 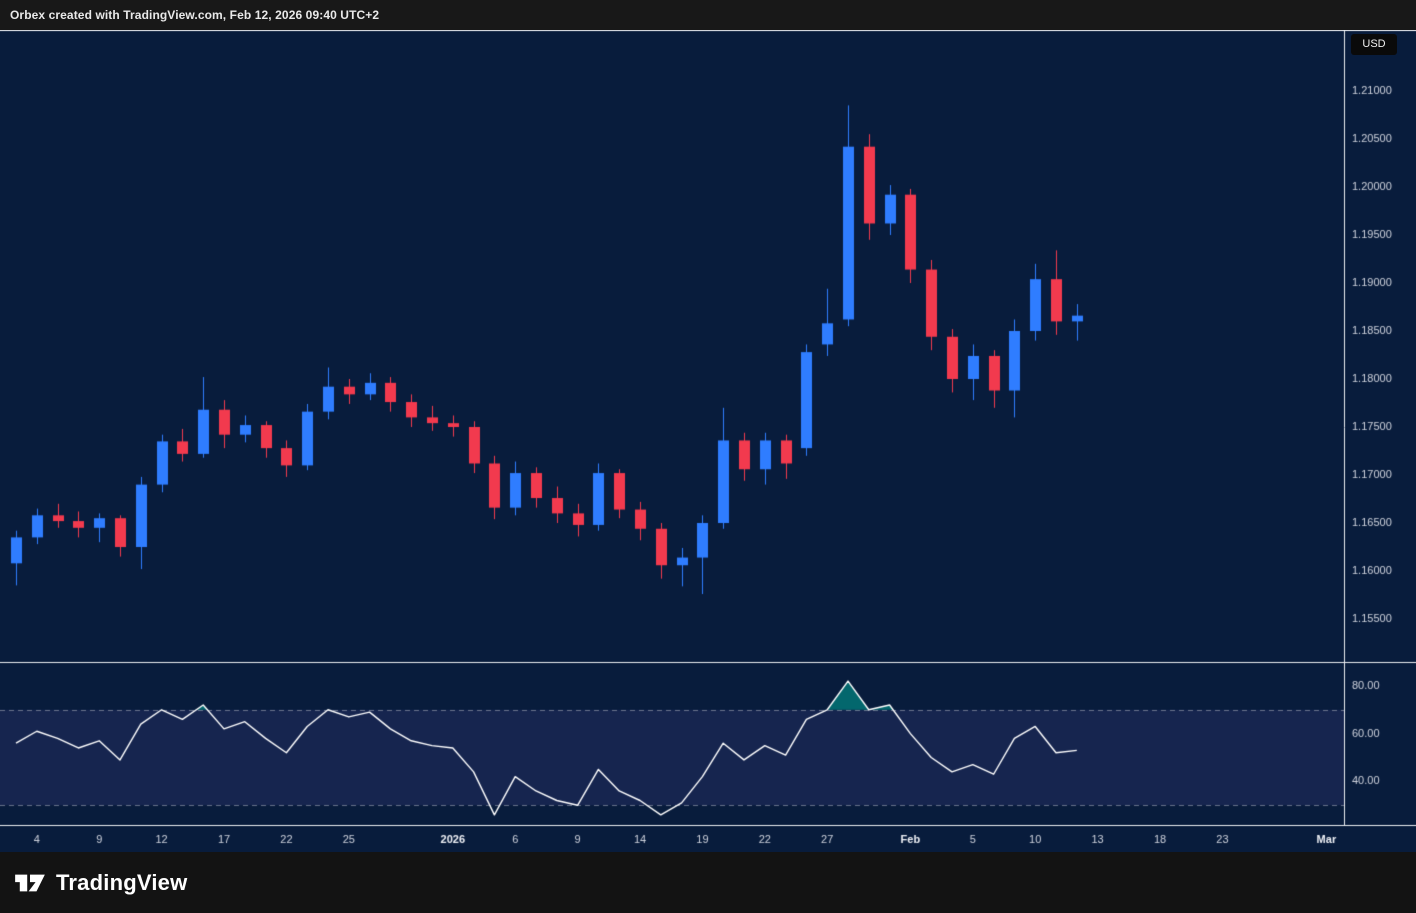 I want to click on tradingview-wordmark: TradingView, so click(x=122, y=882).